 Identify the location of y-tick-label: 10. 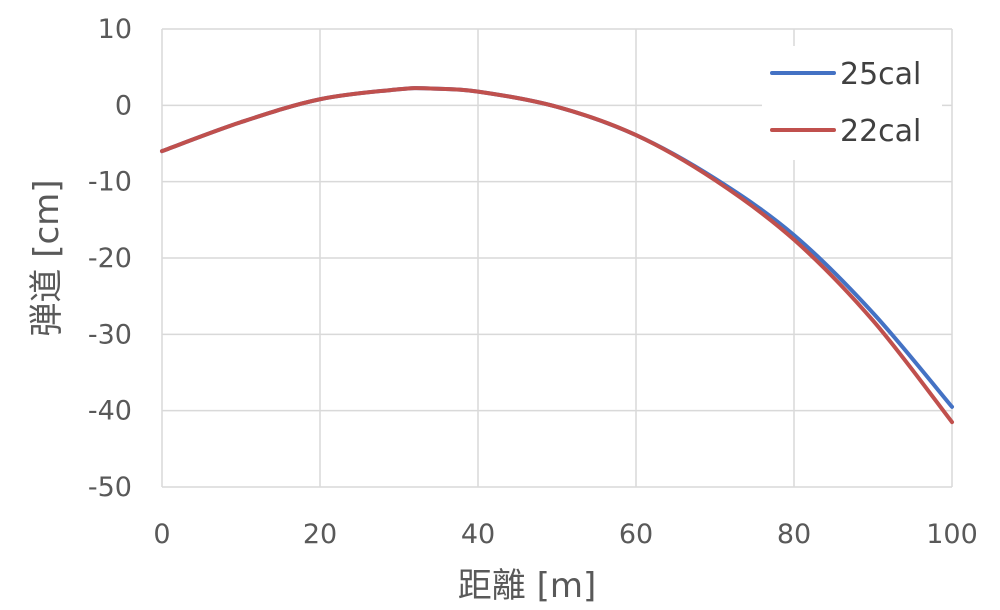
(115, 29).